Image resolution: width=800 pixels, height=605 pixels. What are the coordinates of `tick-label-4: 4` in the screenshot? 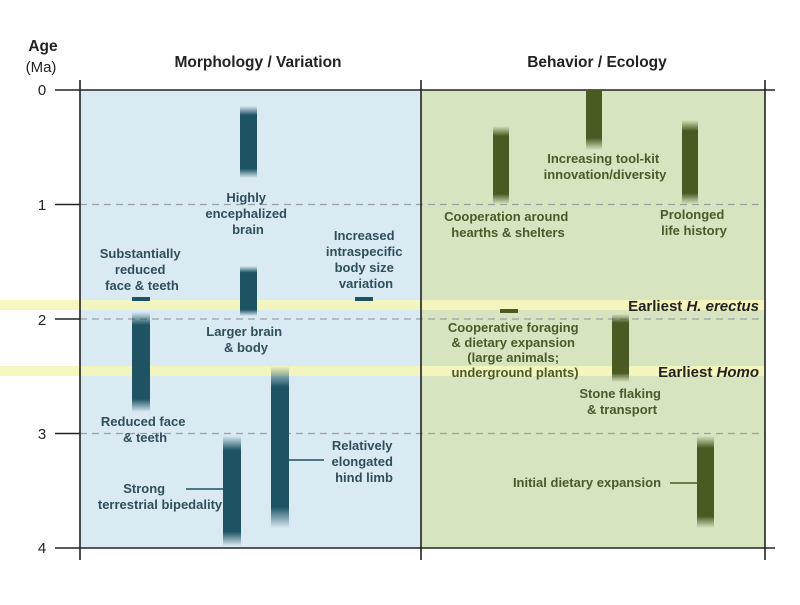 It's located at (42, 548).